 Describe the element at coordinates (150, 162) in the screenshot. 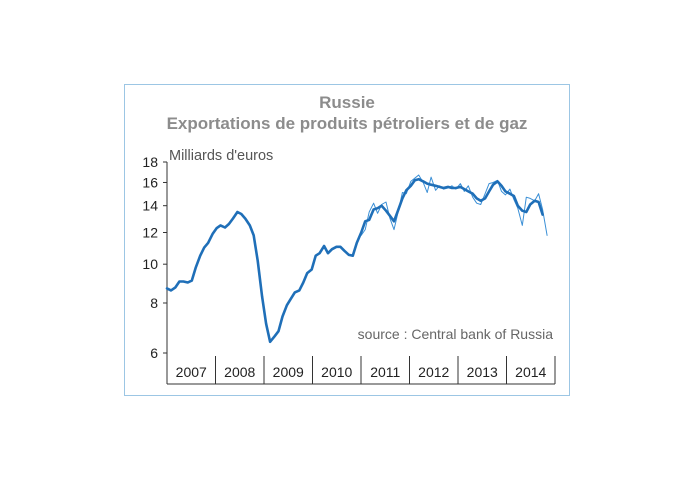

I see `y-tick-label: 18` at that location.